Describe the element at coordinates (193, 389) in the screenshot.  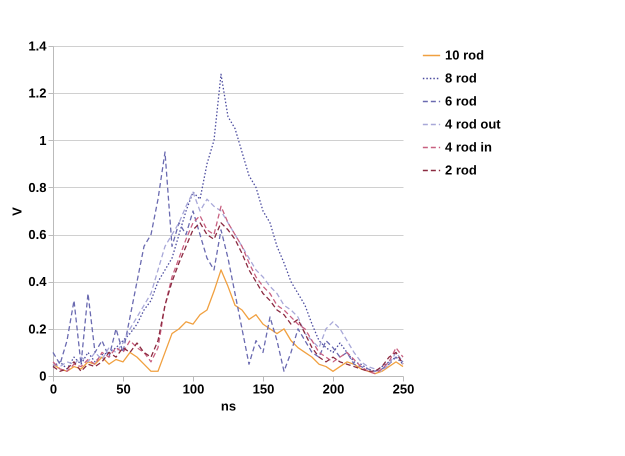
I see `x-tick-label: 100` at that location.